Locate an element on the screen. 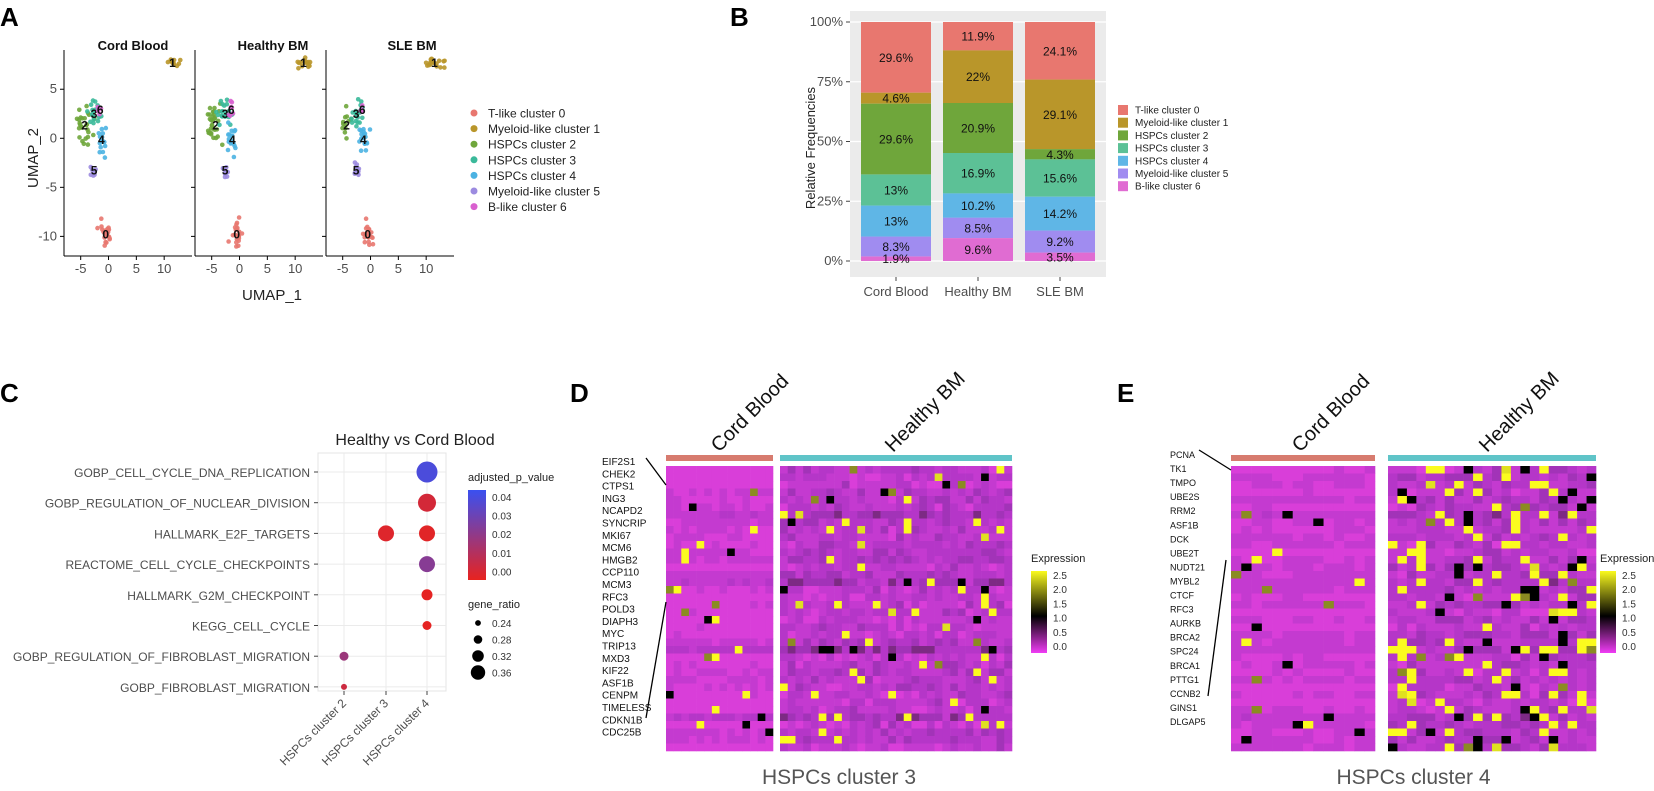 The width and height of the screenshot is (1654, 791). color-legend-title: adjusted_p_value is located at coordinates (511, 478).